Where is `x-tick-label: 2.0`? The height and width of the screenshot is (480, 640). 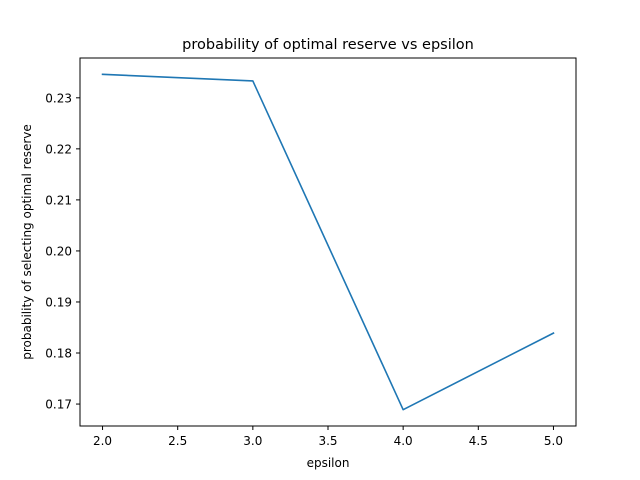 x-tick-label: 2.0 is located at coordinates (102, 441).